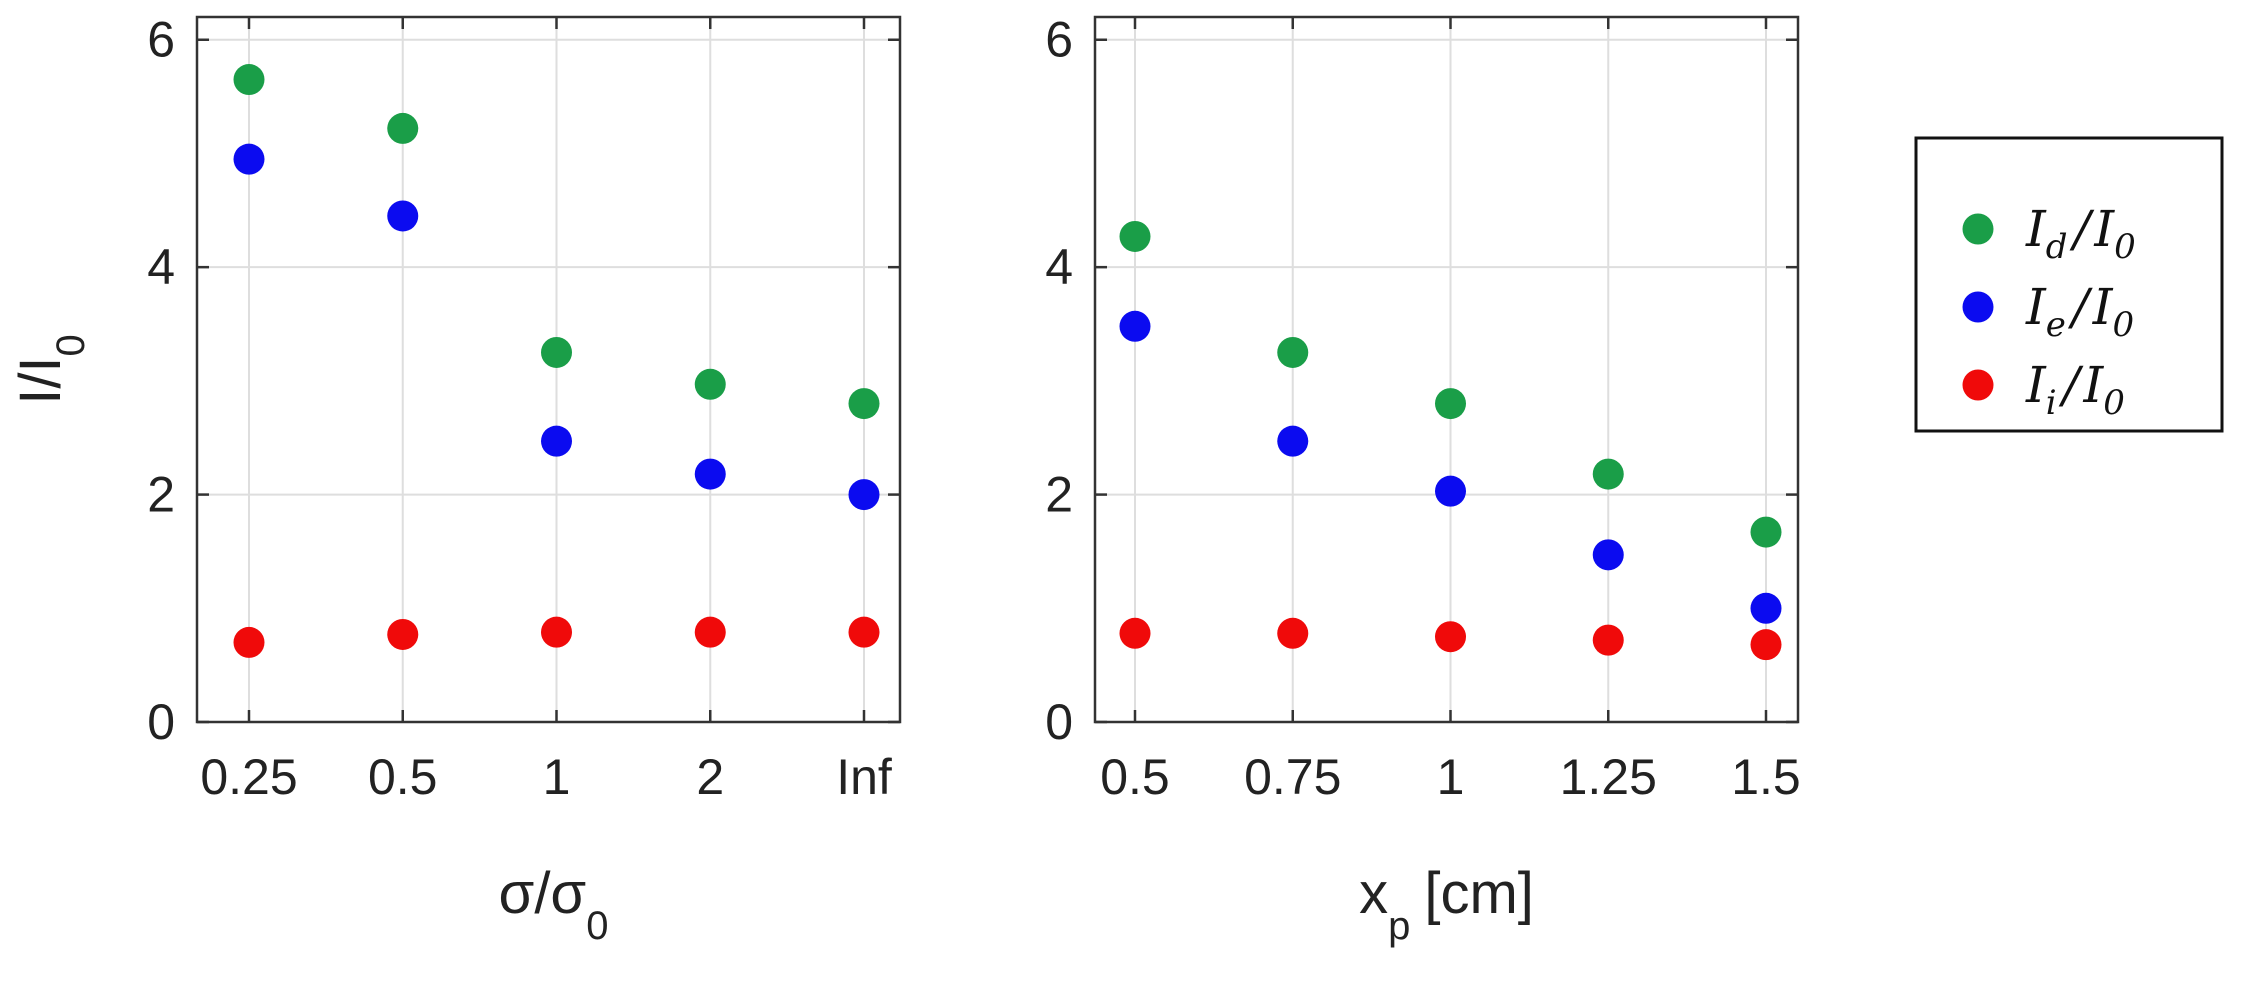  Describe the element at coordinates (1373, 893) in the screenshot. I see `x-axis-label-main: x` at that location.